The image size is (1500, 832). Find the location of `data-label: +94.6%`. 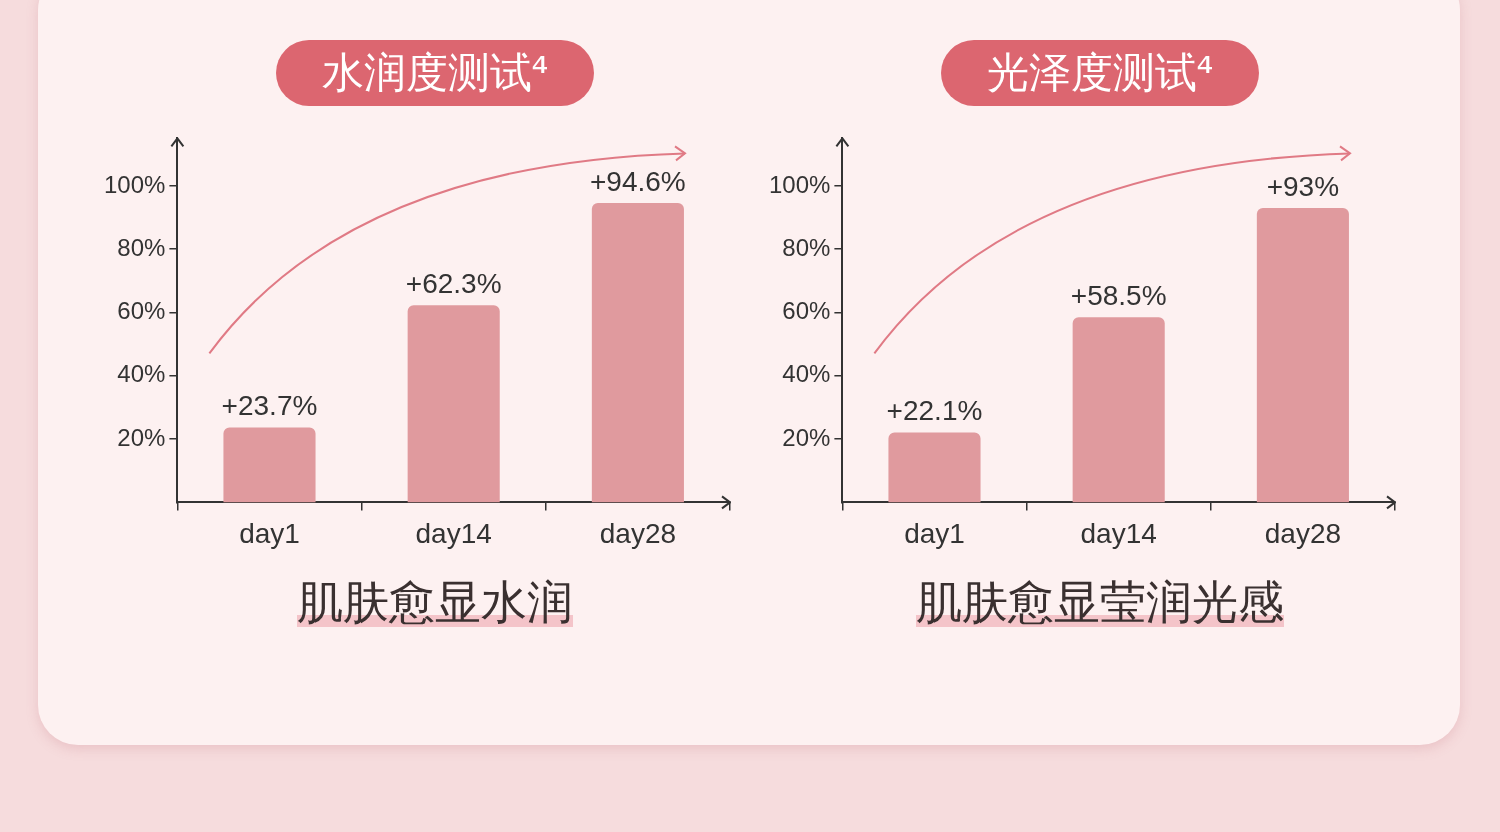

data-label: +94.6% is located at coordinates (638, 181).